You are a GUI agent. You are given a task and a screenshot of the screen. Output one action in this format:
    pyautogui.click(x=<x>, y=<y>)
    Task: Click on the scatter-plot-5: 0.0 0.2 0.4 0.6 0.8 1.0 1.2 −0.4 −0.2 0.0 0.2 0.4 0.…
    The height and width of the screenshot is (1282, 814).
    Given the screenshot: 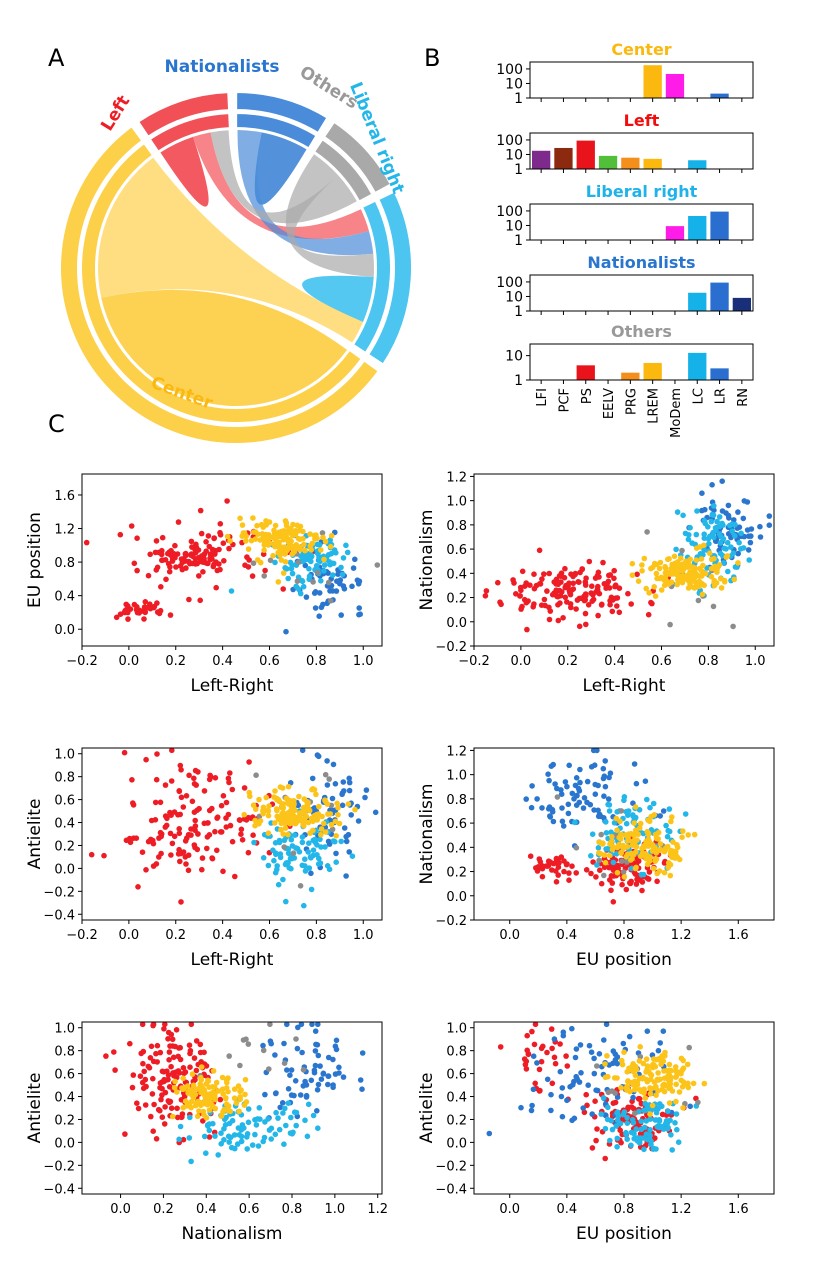 What is the action you would take?
    pyautogui.click(x=206, y=1132)
    